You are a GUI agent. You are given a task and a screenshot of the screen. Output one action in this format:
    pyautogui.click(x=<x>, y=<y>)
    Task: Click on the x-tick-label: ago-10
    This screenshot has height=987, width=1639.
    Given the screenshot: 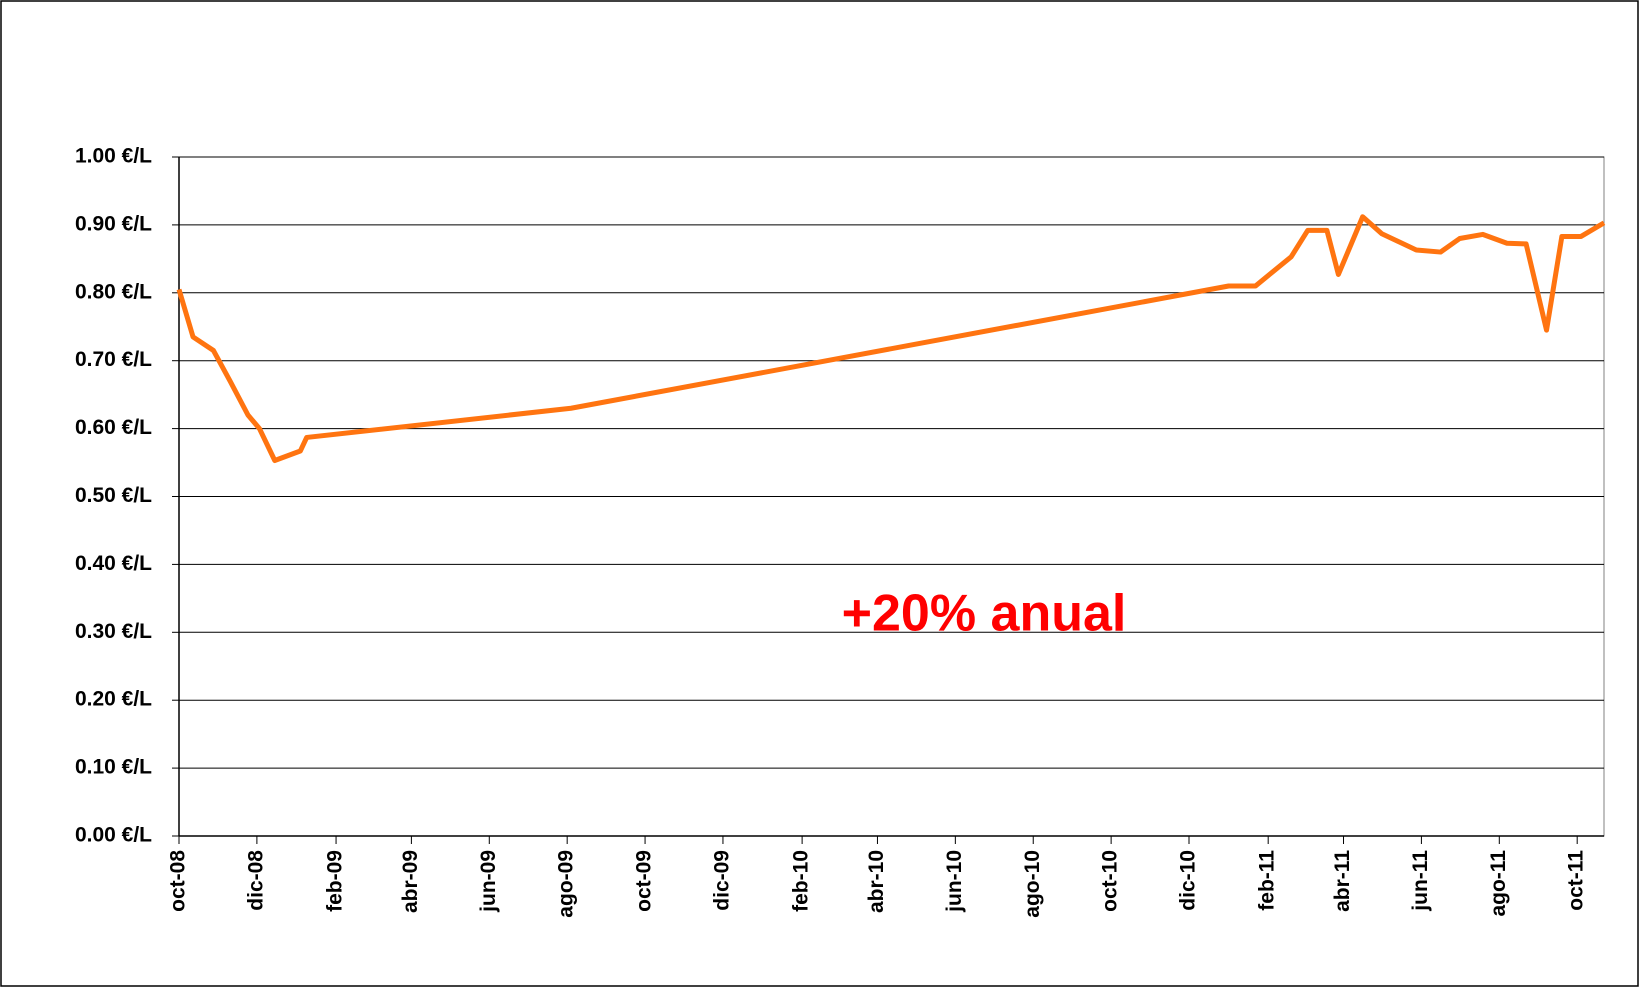 What is the action you would take?
    pyautogui.click(x=1032, y=884)
    